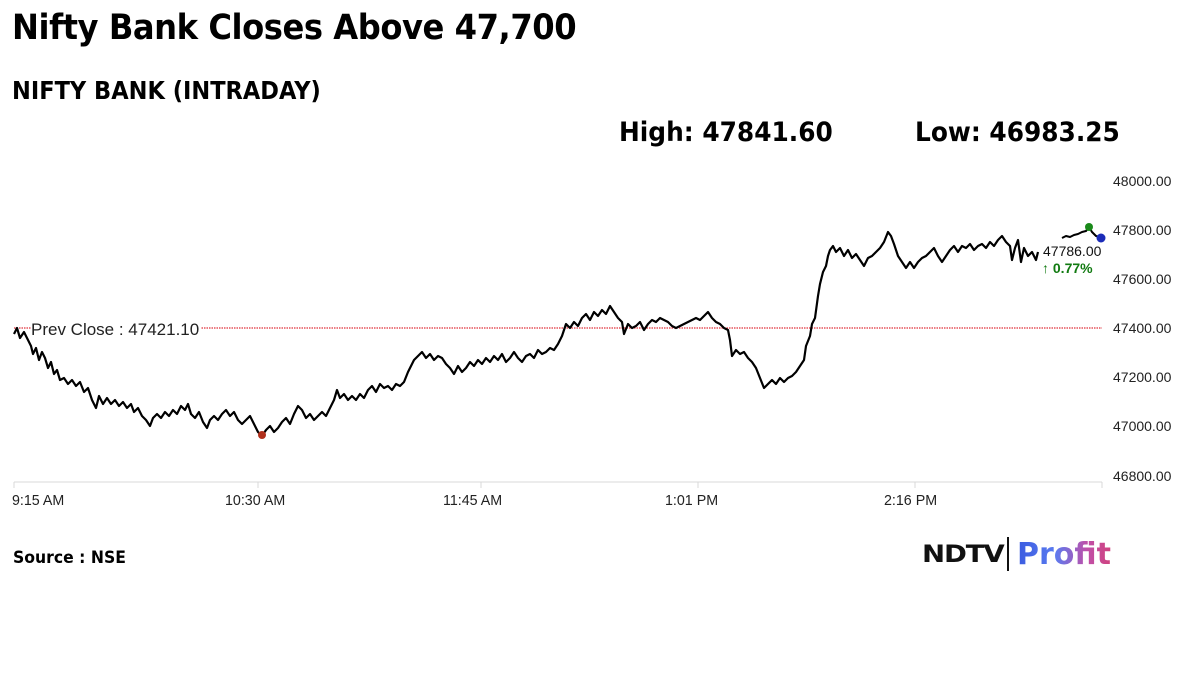  What do you see at coordinates (255, 500) in the screenshot?
I see `x-tick: 10:30 AM` at bounding box center [255, 500].